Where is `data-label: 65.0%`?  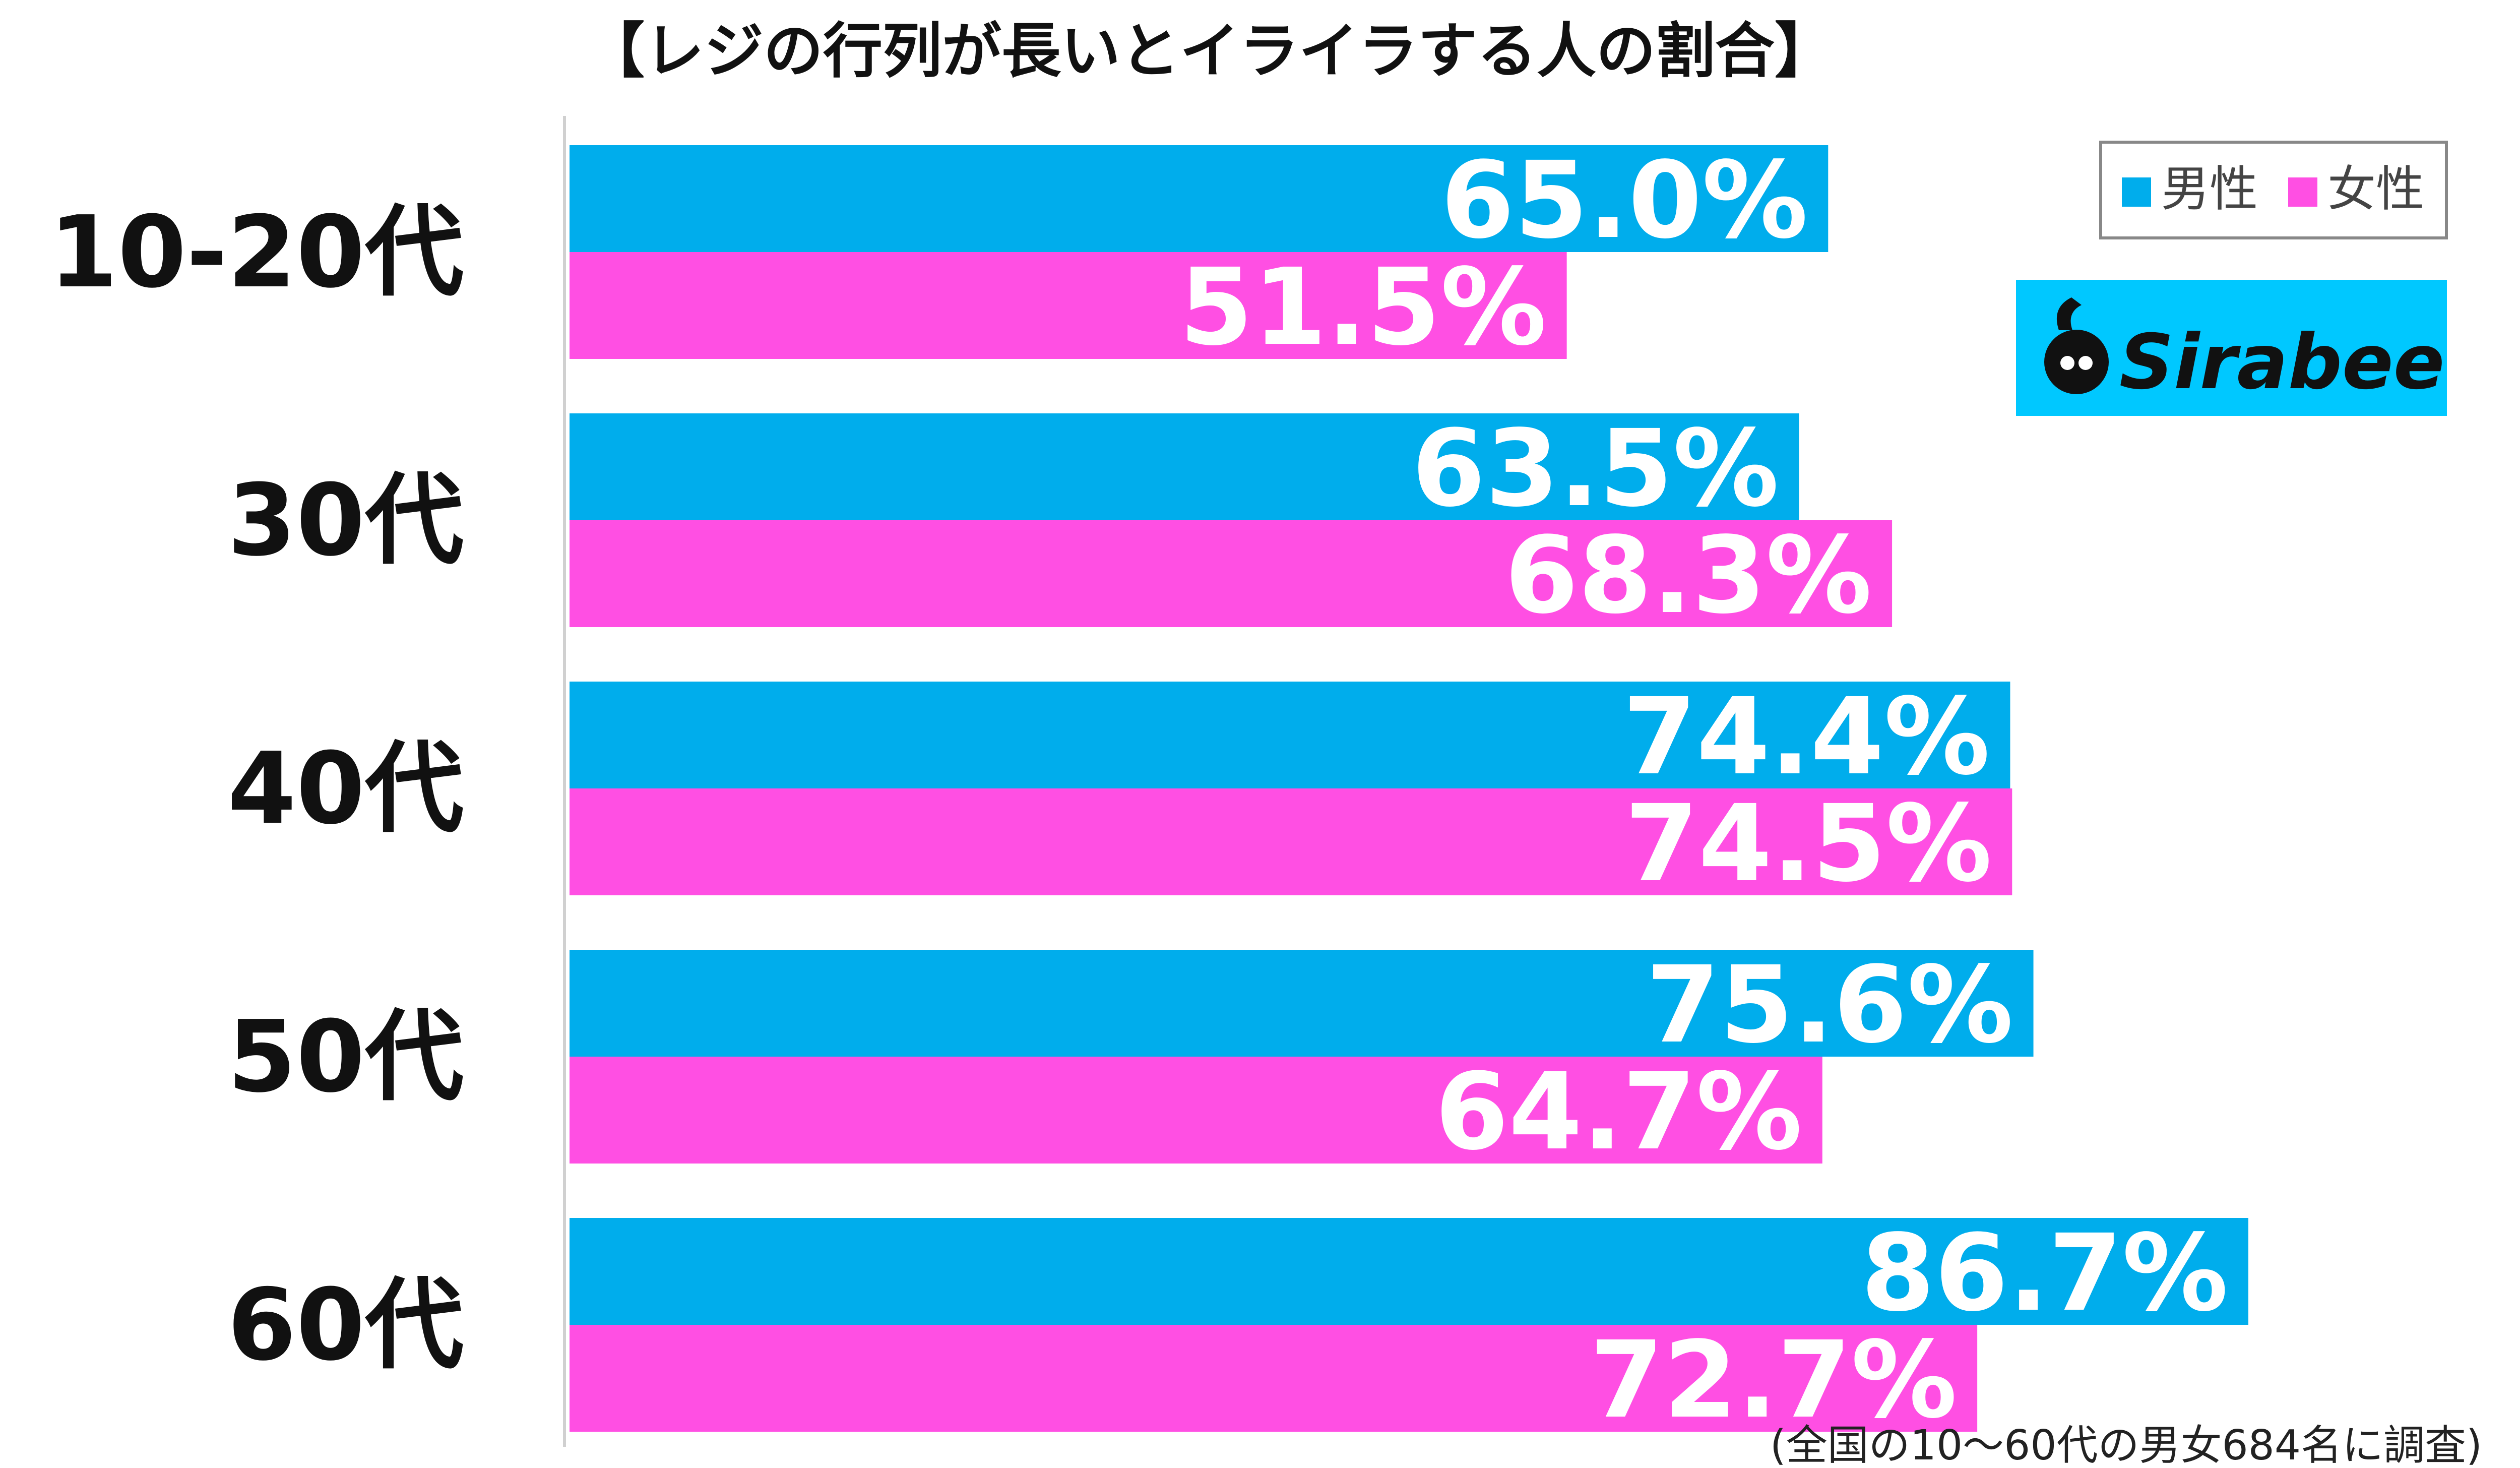 data-label: 65.0% is located at coordinates (1624, 200).